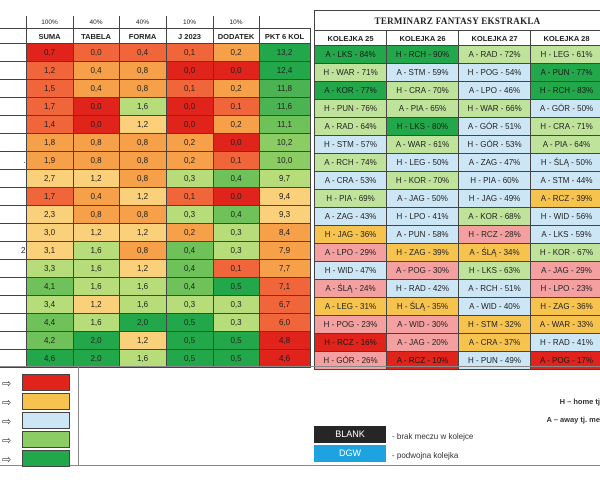 The width and height of the screenshot is (600, 480). I want to click on team-row: 1,8 0,8 0,8 0,2 0,0 10,2, so click(155, 142).